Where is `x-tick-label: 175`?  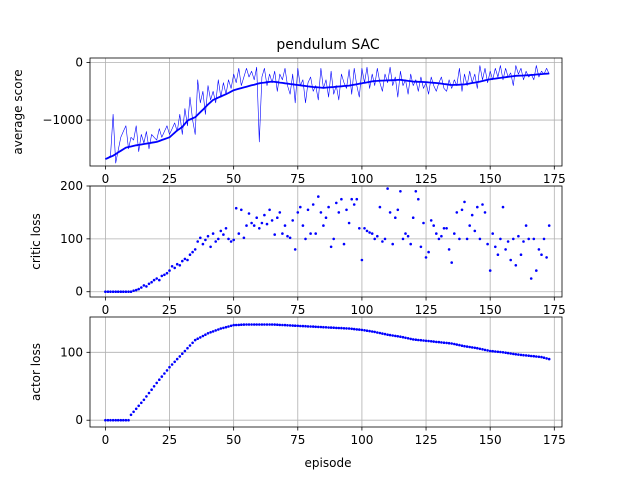
x-tick-label: 175 is located at coordinates (554, 310).